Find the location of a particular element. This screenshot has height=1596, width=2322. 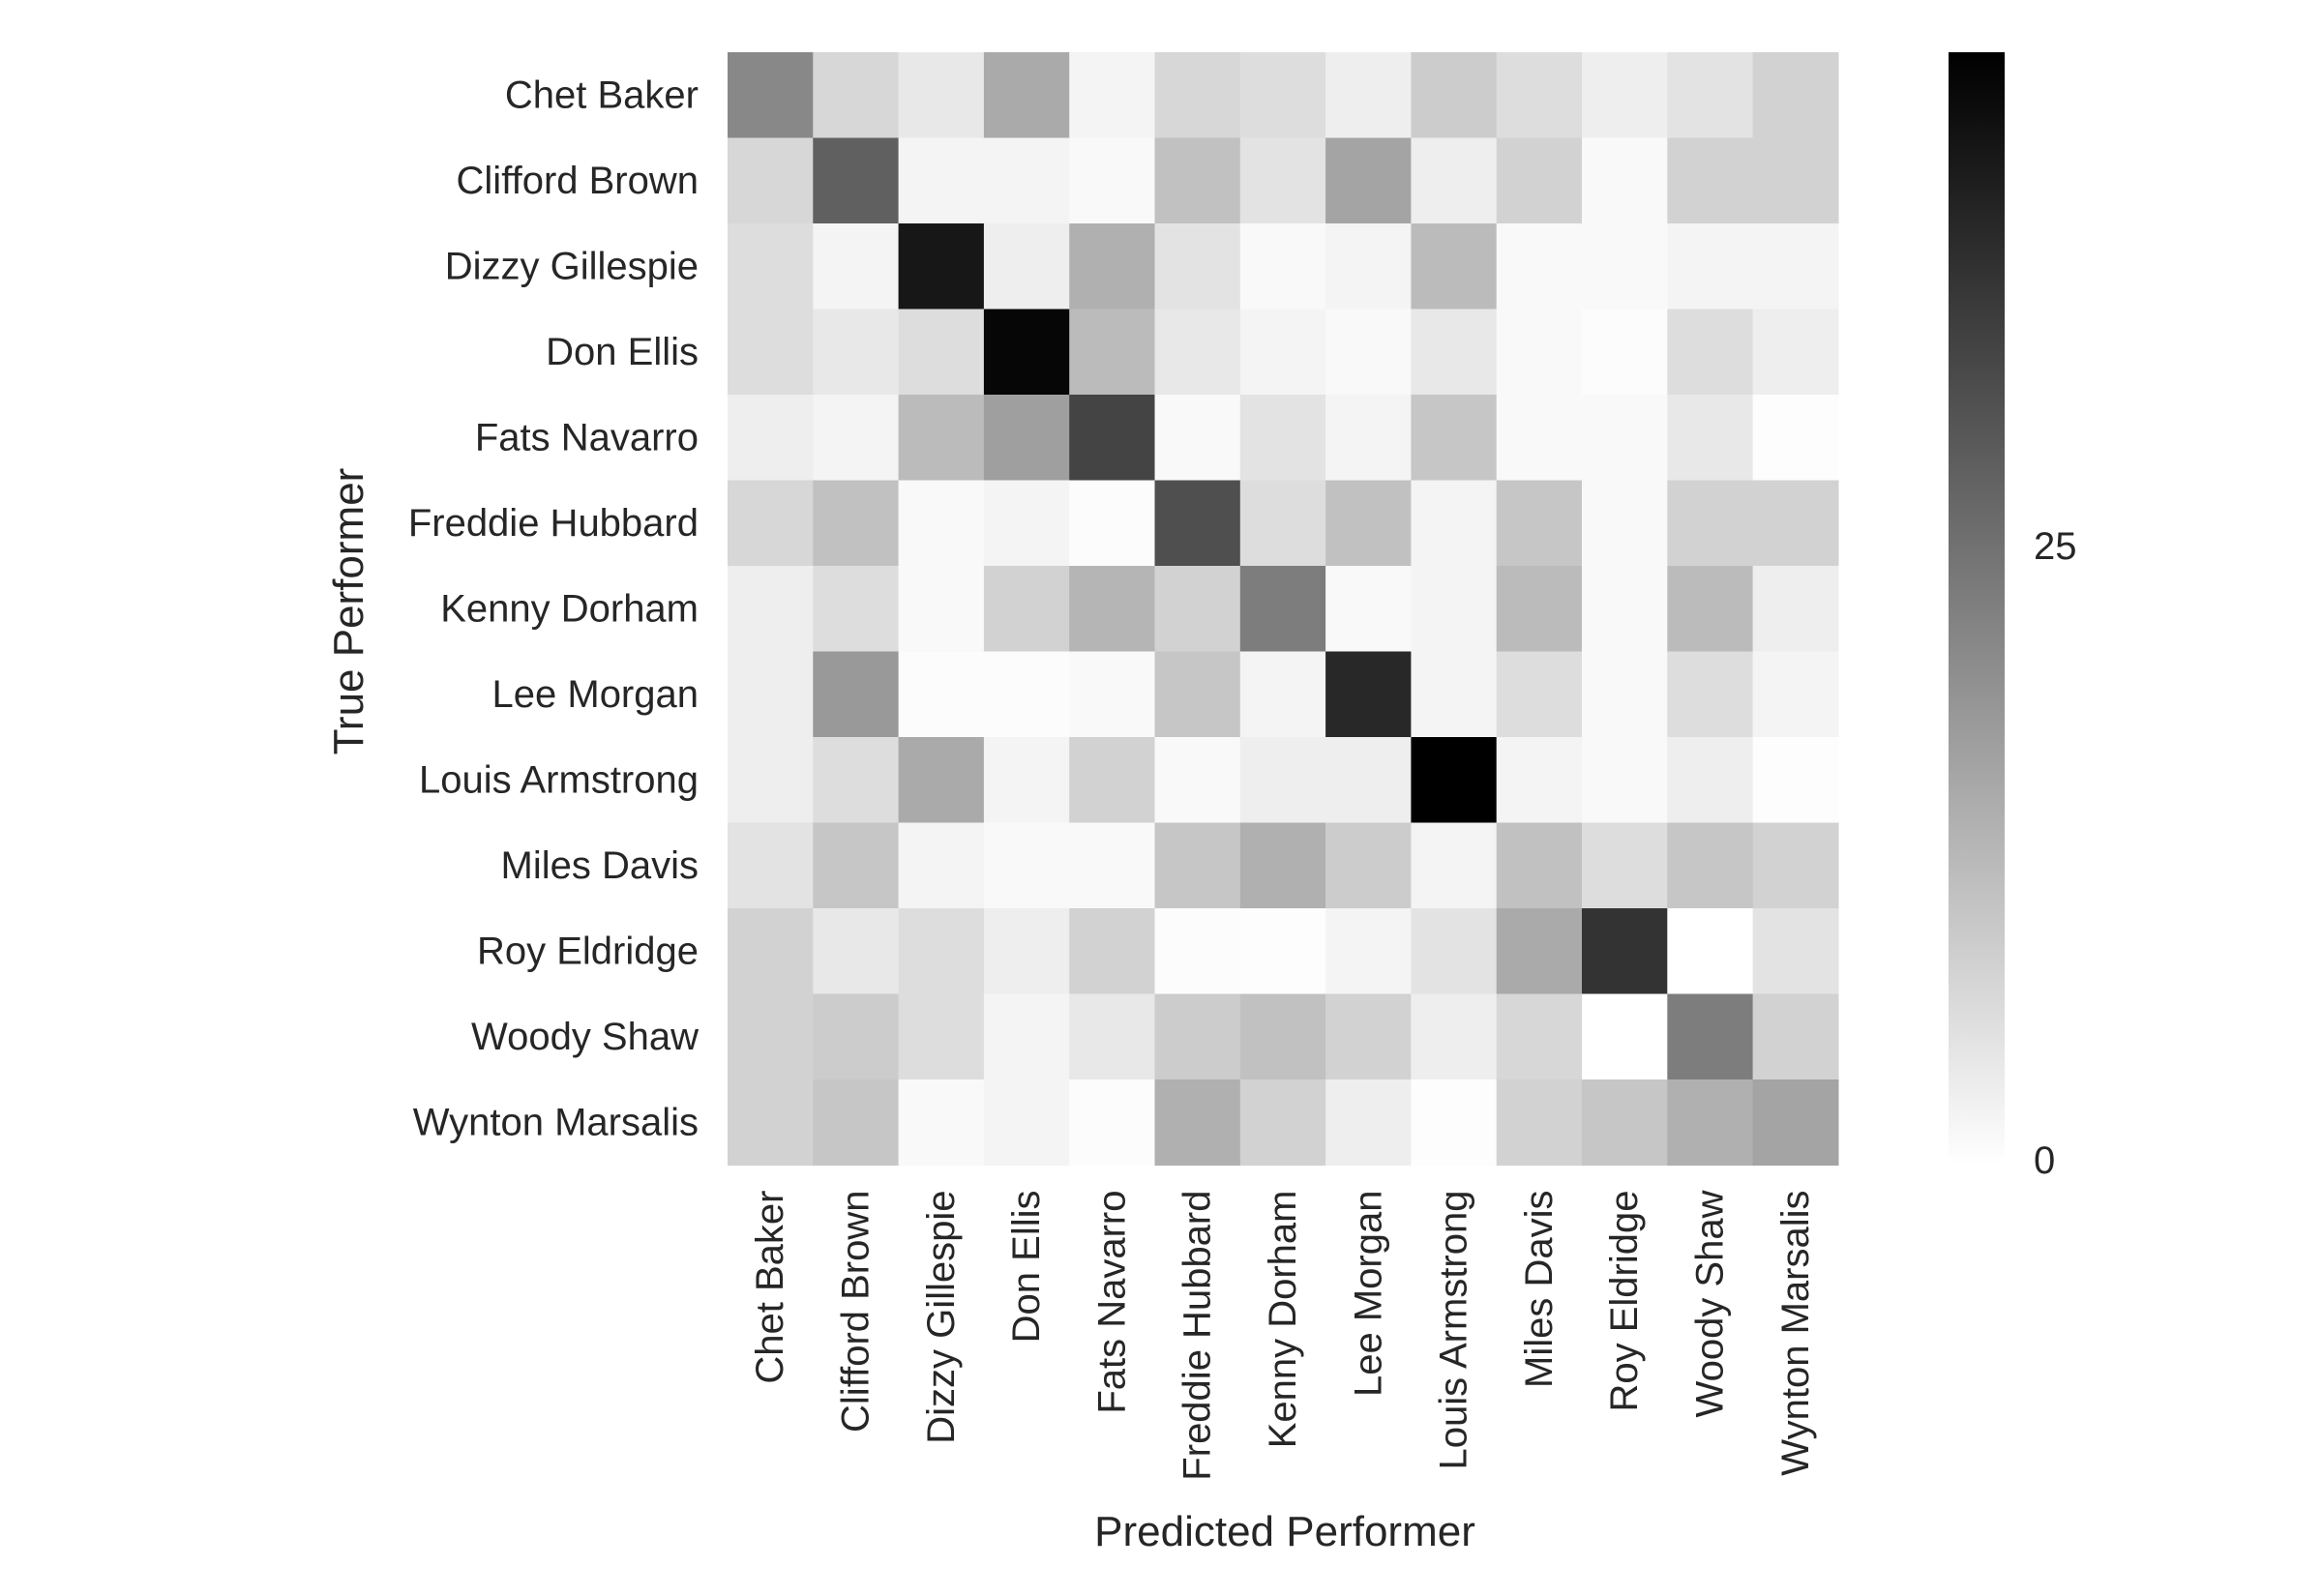

heatmap-cell-chet-baker-lee-morgan is located at coordinates (1368, 95).